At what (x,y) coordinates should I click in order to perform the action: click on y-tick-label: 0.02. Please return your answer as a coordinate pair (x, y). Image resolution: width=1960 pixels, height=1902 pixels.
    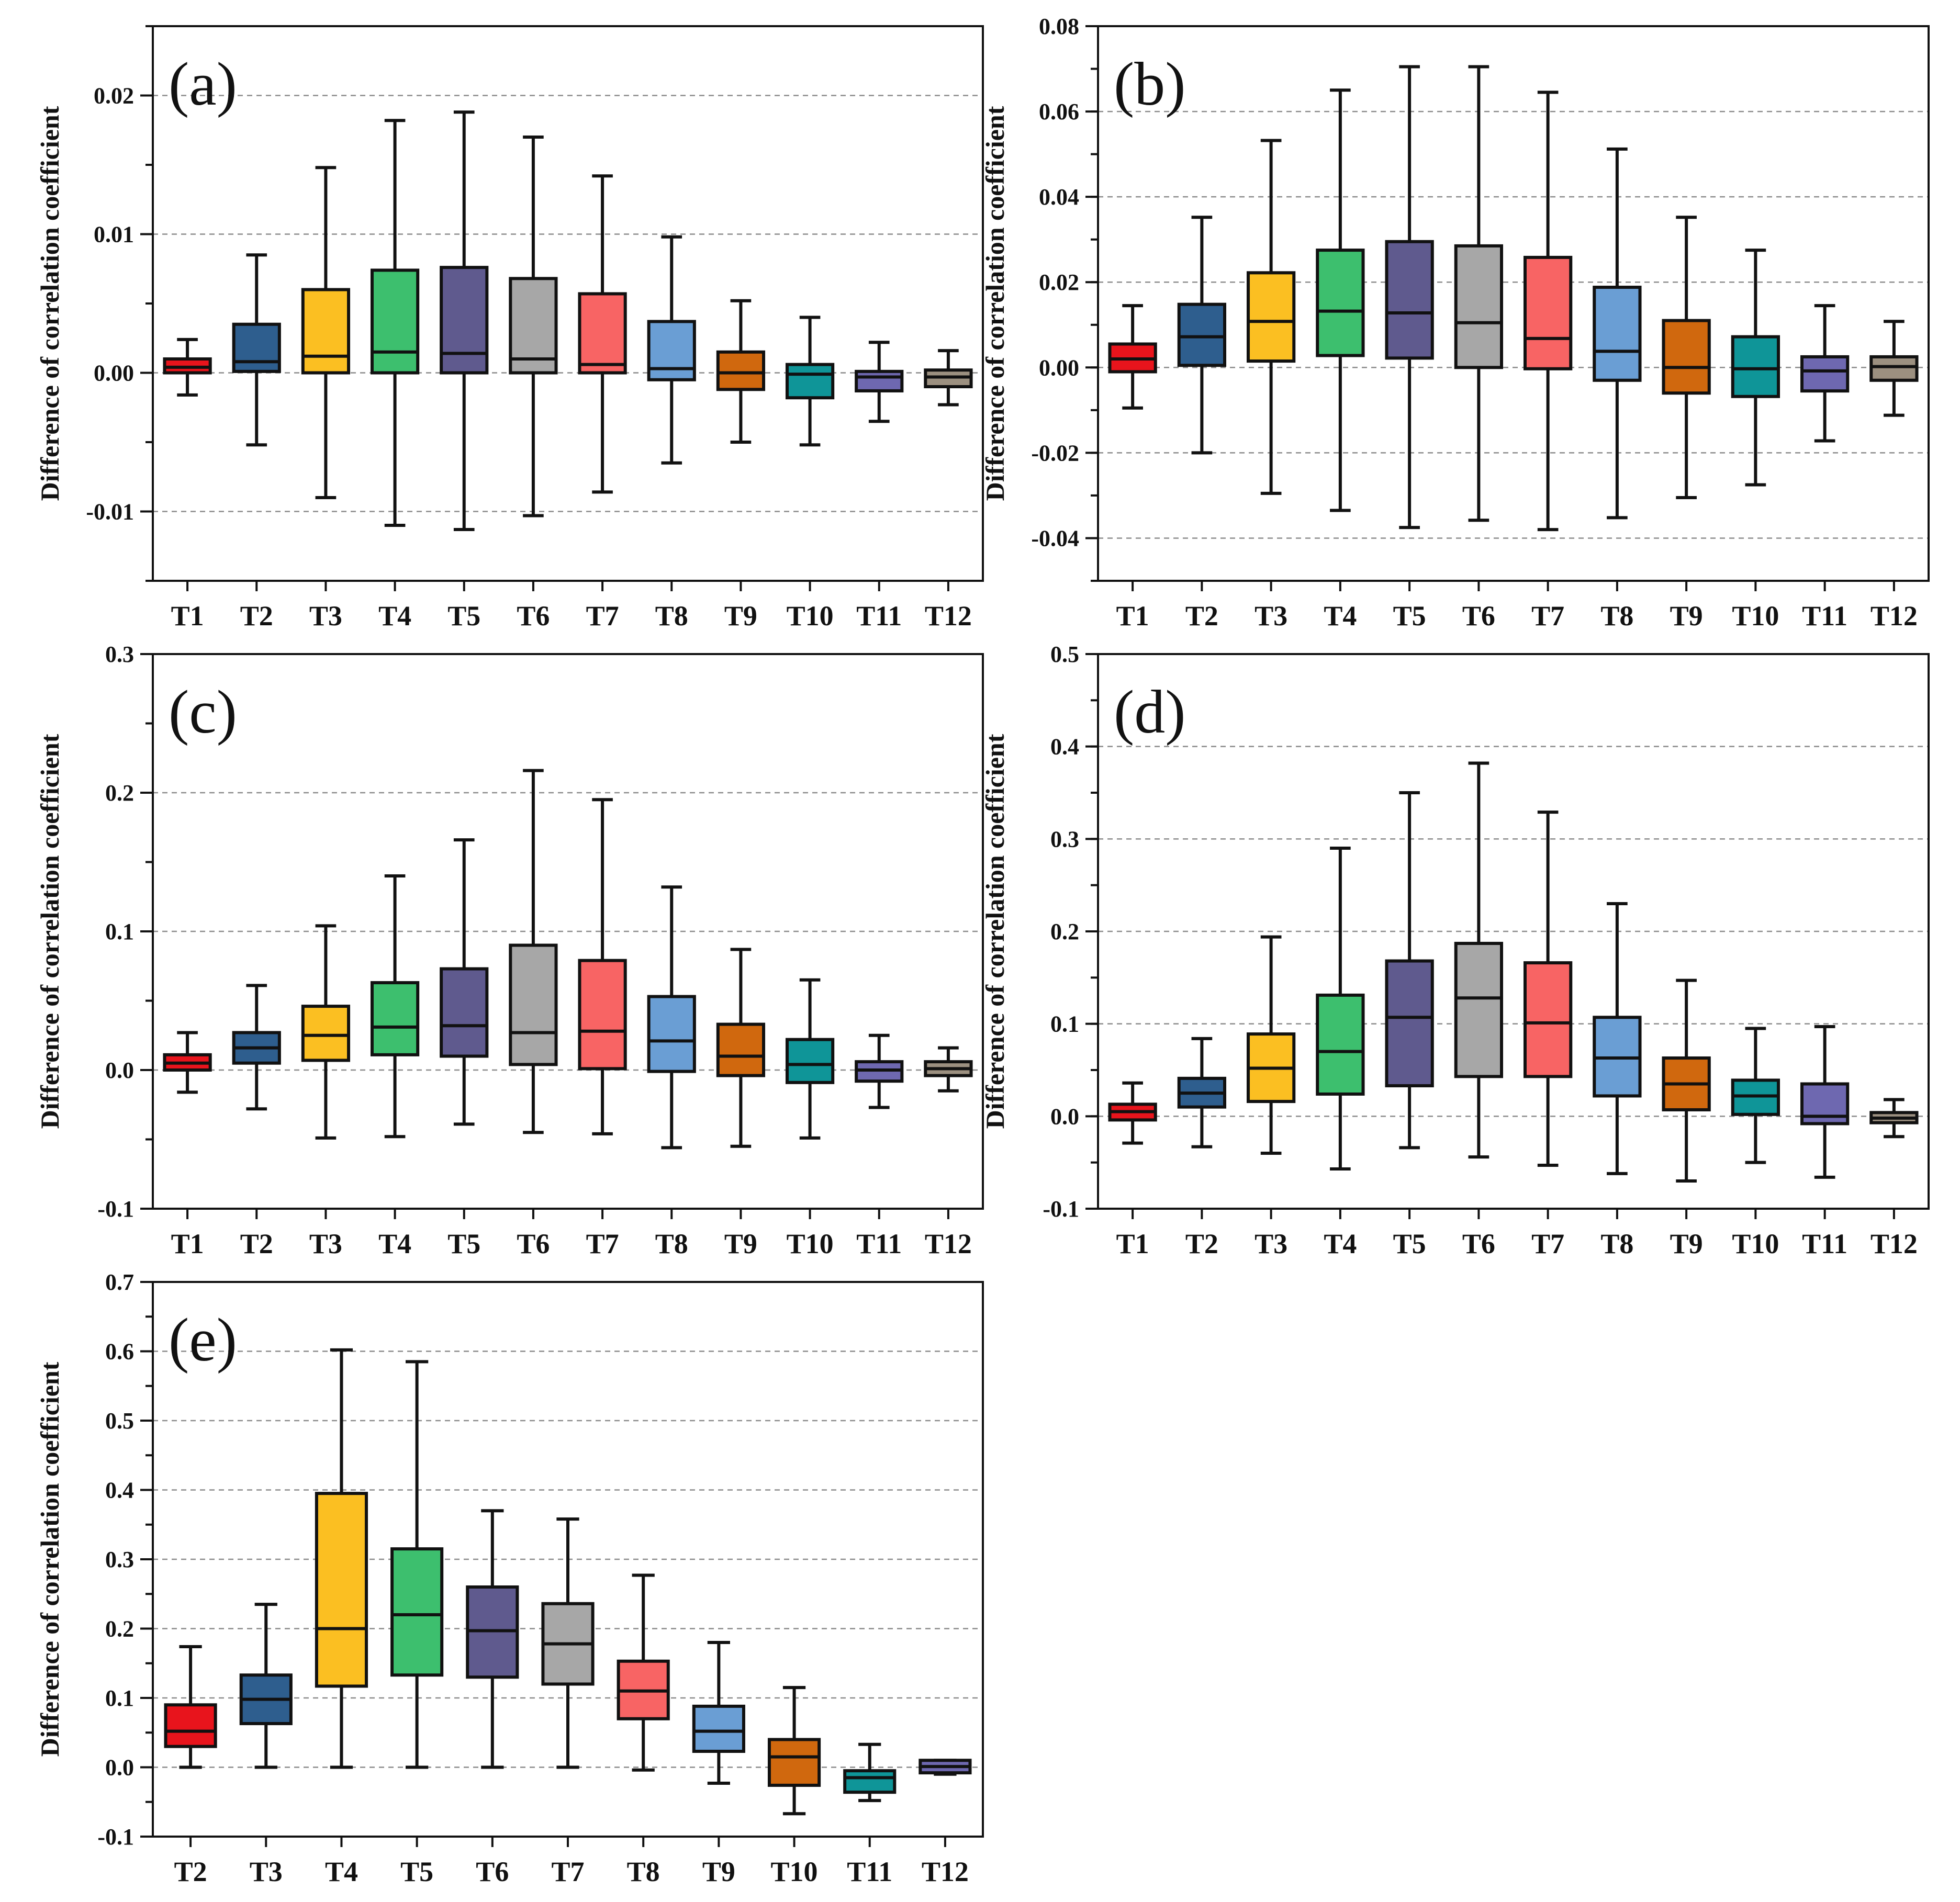
    Looking at the image, I should click on (1059, 282).